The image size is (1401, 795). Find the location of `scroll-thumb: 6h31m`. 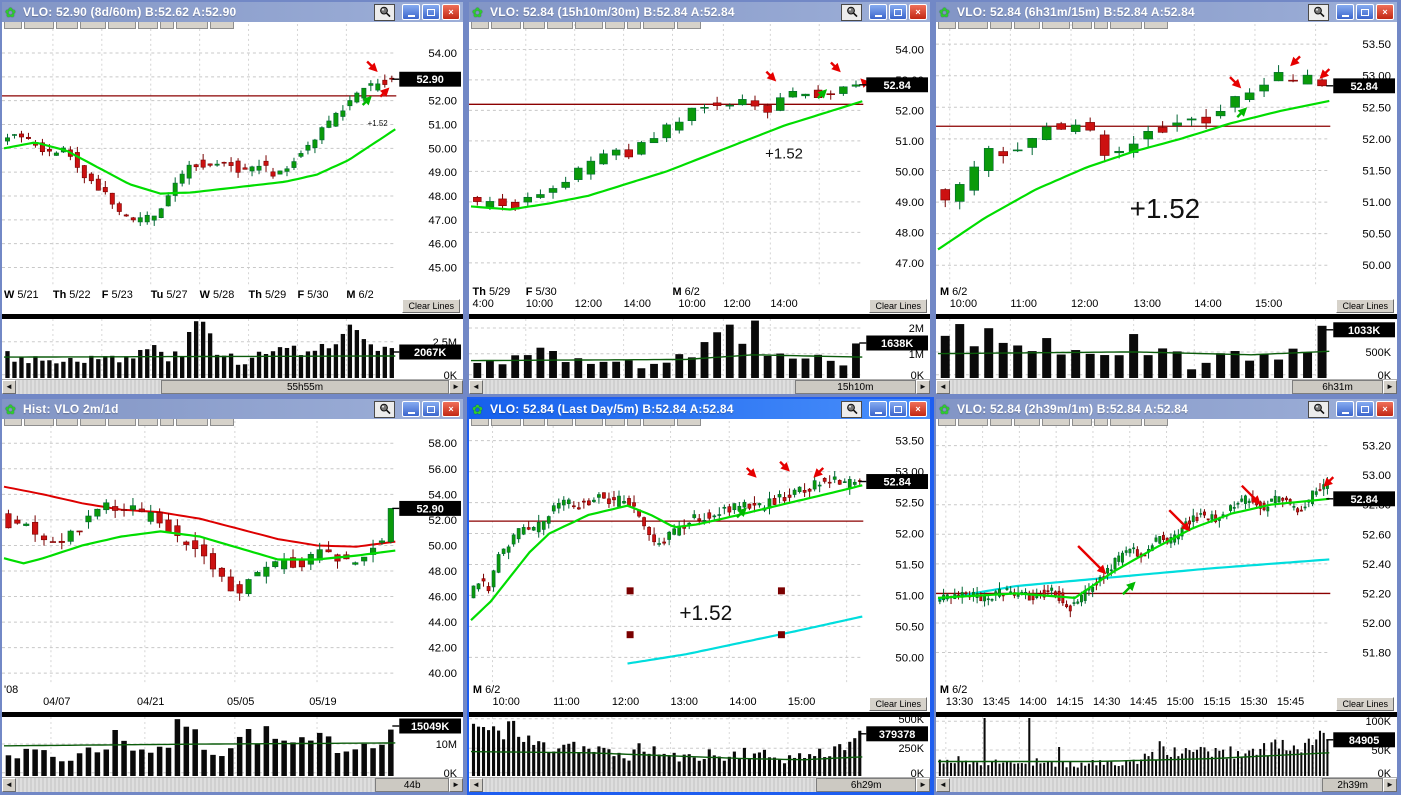

scroll-thumb: 6h31m is located at coordinates (1337, 387).